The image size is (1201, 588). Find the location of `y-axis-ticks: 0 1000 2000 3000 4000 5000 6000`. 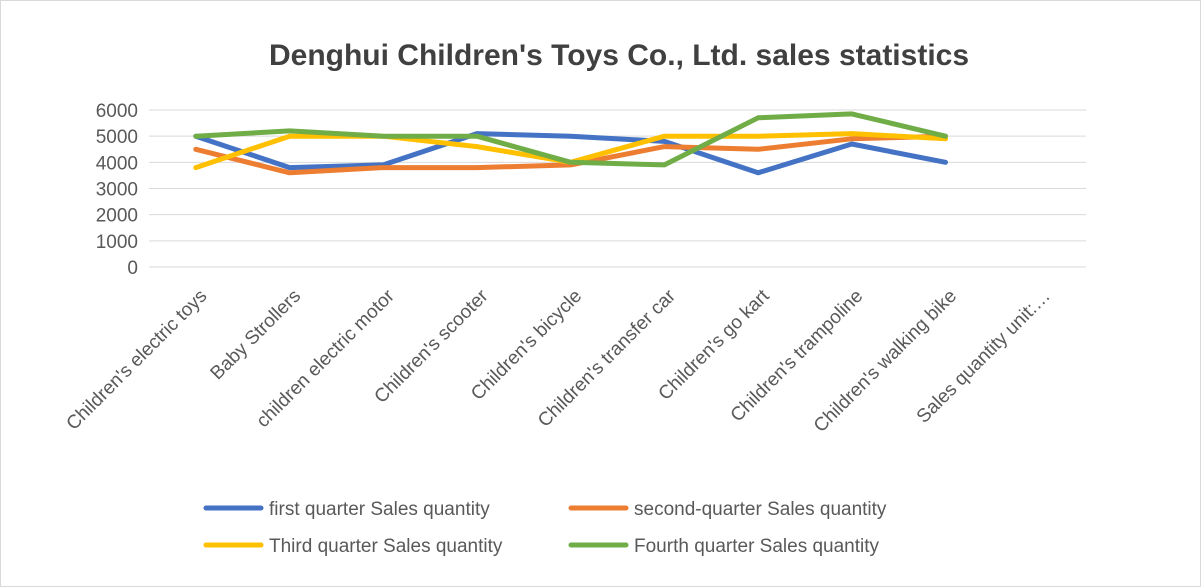

y-axis-ticks: 0 1000 2000 3000 4000 5000 6000 is located at coordinates (117, 190).